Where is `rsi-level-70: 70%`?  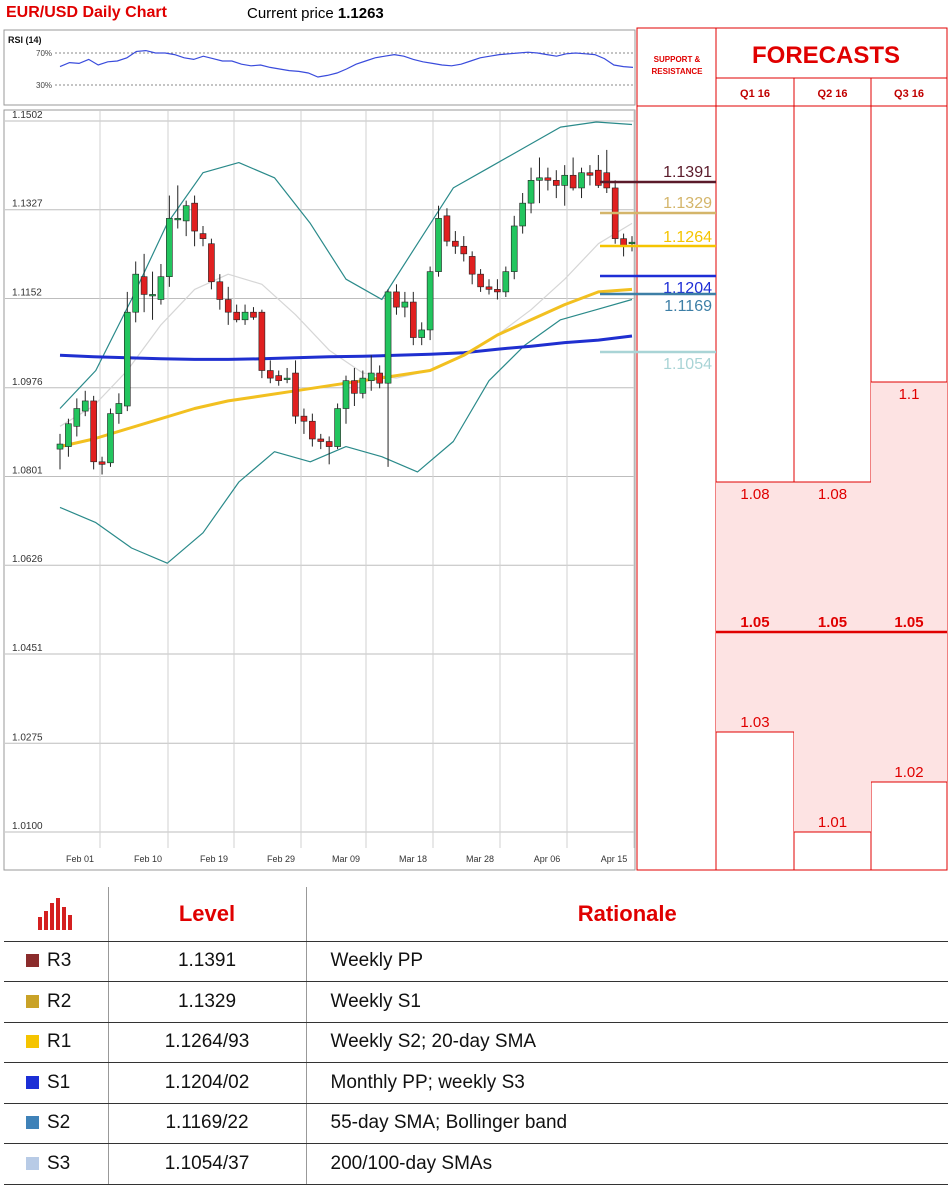
rsi-level-70: 70% is located at coordinates (44, 53).